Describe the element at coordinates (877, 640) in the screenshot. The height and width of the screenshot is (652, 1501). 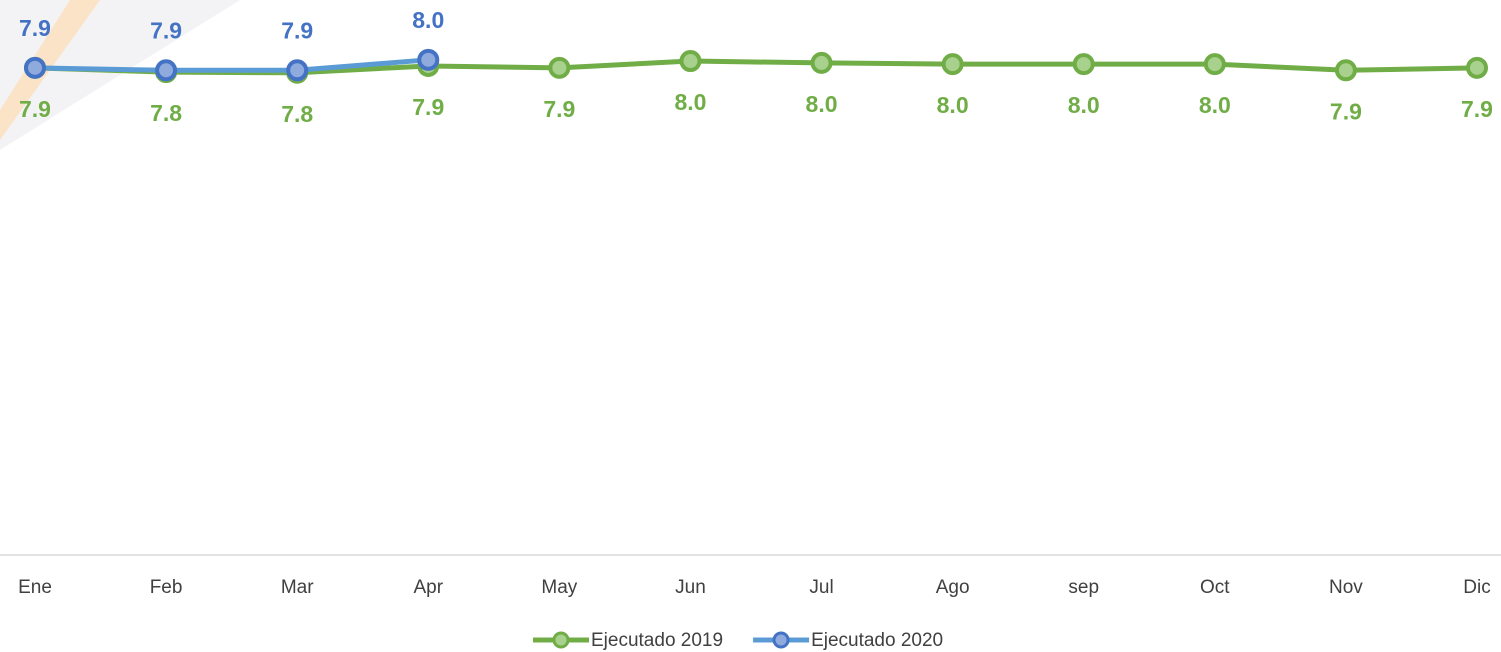
I see `legend-label: Ejecutado 2020` at that location.